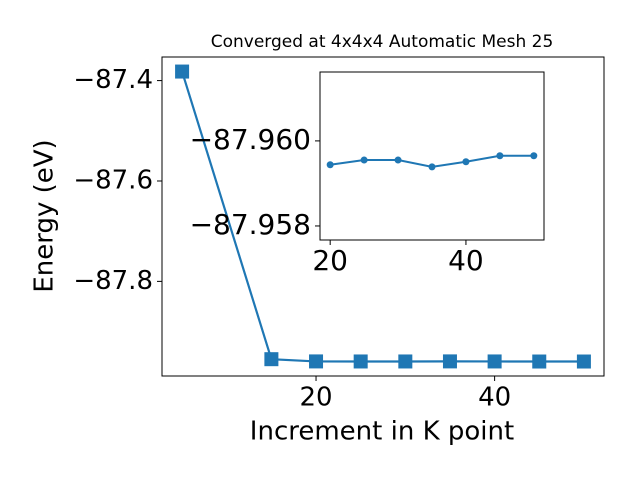 This screenshot has width=640, height=480. What do you see at coordinates (250, 139) in the screenshot?
I see `y-tick-label: −87.960` at bounding box center [250, 139].